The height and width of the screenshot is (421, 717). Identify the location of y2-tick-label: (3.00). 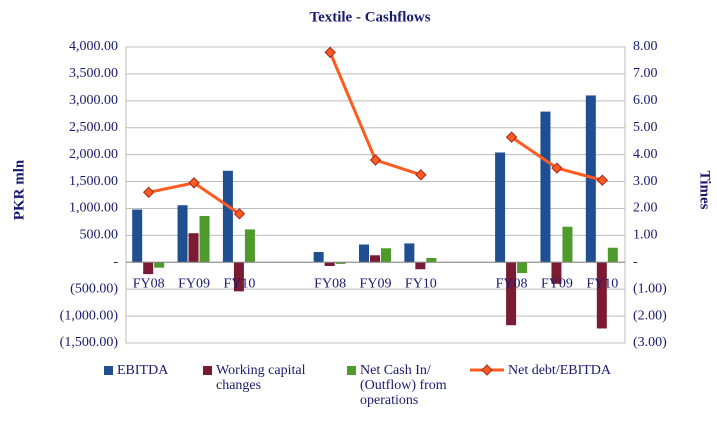
(650, 342).